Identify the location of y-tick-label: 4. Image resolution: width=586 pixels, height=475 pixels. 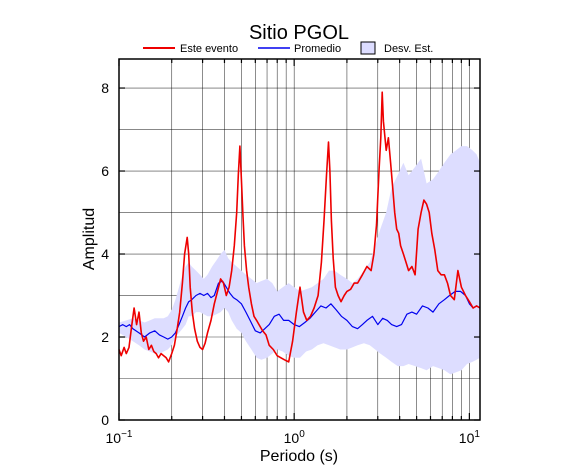
(105, 254).